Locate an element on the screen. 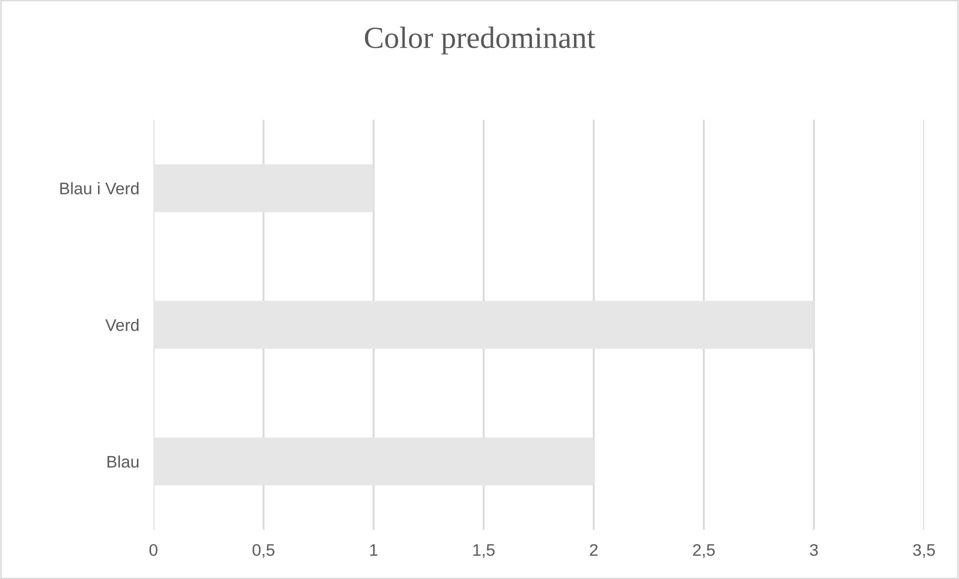  x-tick-label: 3,5 is located at coordinates (924, 551).